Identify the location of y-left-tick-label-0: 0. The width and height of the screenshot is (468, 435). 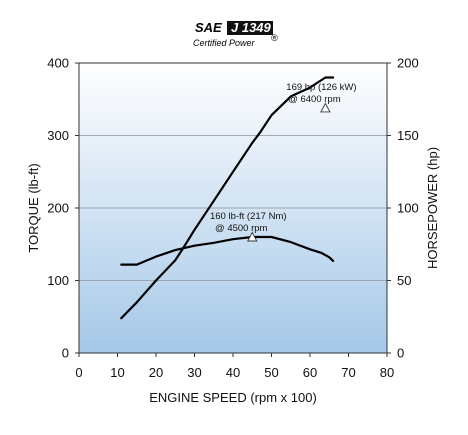
(65, 353).